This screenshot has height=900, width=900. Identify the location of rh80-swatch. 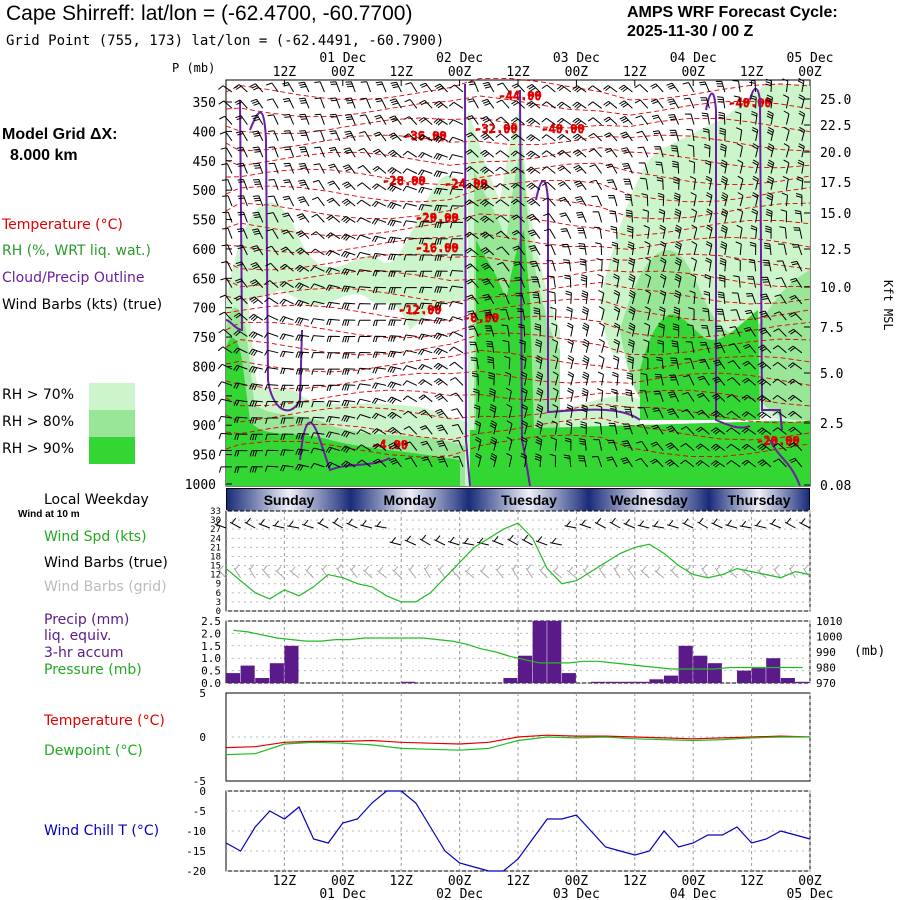
(112, 423).